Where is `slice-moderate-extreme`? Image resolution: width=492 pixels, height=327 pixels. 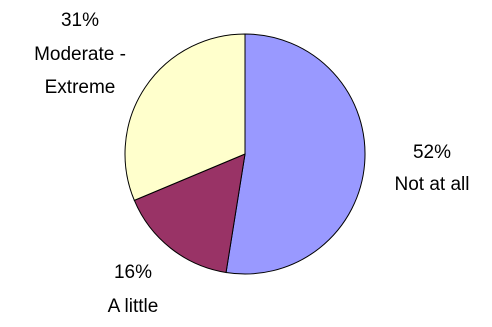 slice-moderate-extreme is located at coordinates (185, 117).